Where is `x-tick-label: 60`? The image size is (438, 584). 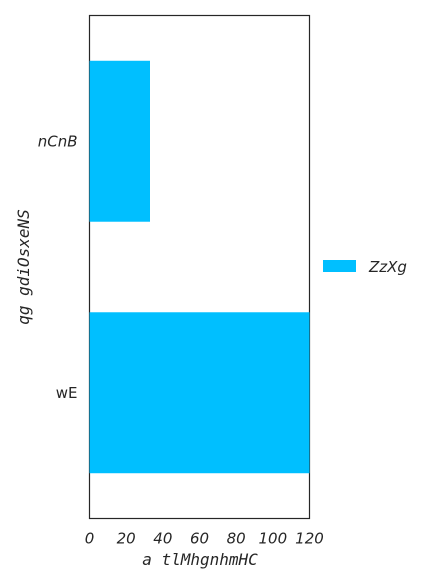 x-tick-label: 60 is located at coordinates (199, 539).